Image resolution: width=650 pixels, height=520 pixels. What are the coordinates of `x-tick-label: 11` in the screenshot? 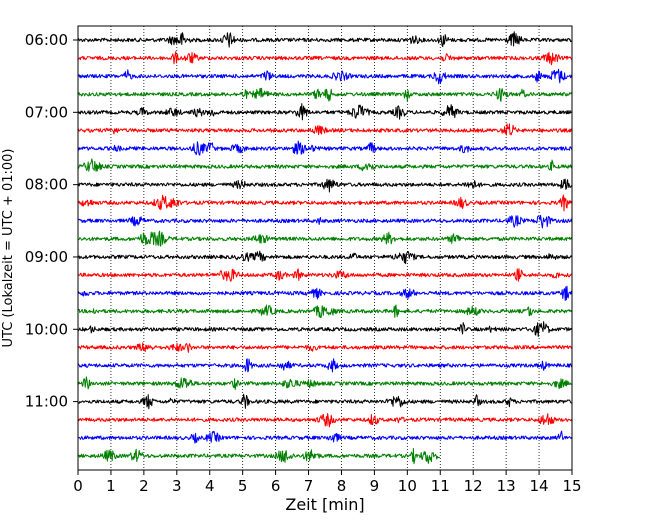 It's located at (440, 486).